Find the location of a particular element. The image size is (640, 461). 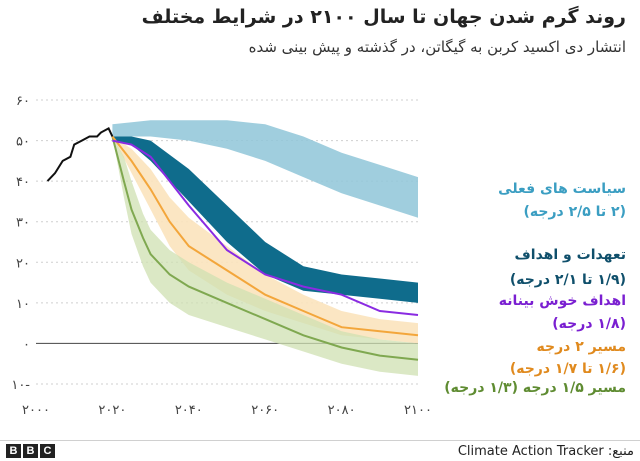

y-tick-label: ۶۰ is located at coordinates (23, 101).